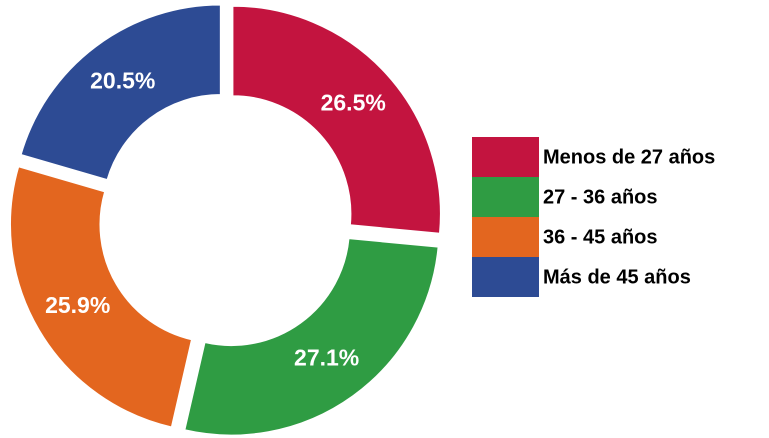 This screenshot has width=769, height=438. Describe the element at coordinates (77, 305) in the screenshot. I see `data-label: 25.9%` at that location.